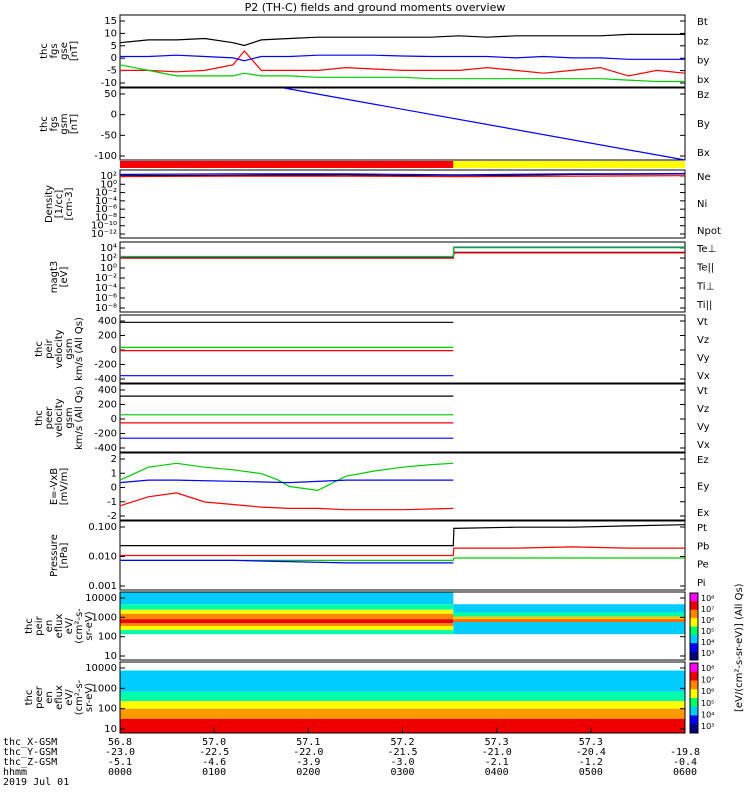 This screenshot has height=800, width=750. I want to click on x-tick-label: 0000, so click(120, 772).